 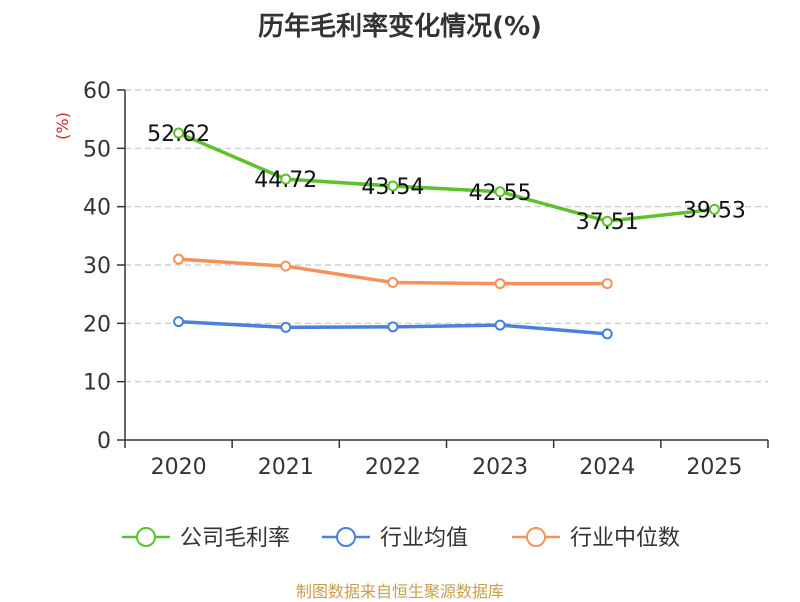 I want to click on legend-item: 行业均值, so click(x=395, y=538).